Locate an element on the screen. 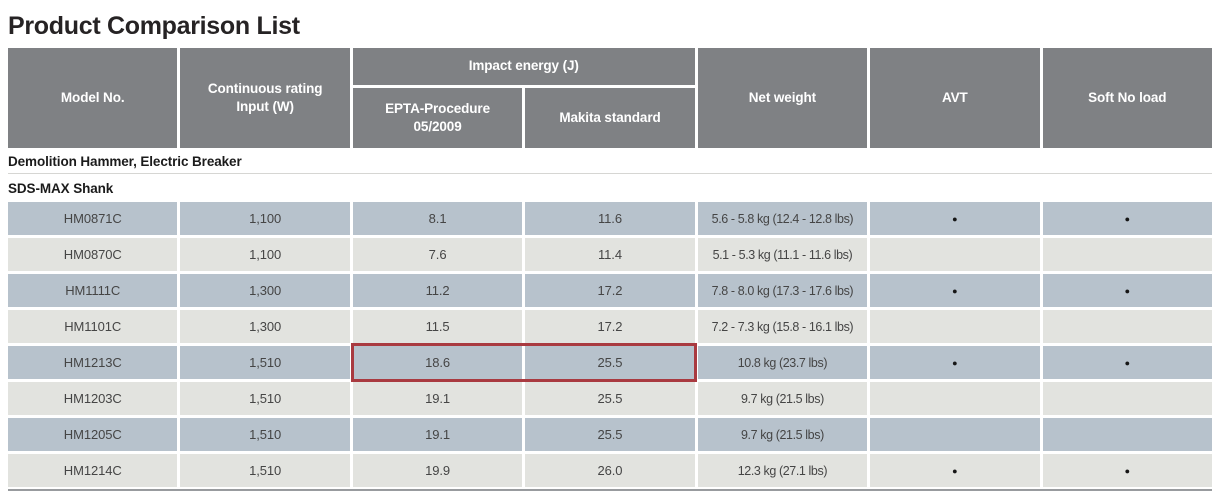 The height and width of the screenshot is (497, 1220). page-title: Product Comparison List is located at coordinates (154, 26).